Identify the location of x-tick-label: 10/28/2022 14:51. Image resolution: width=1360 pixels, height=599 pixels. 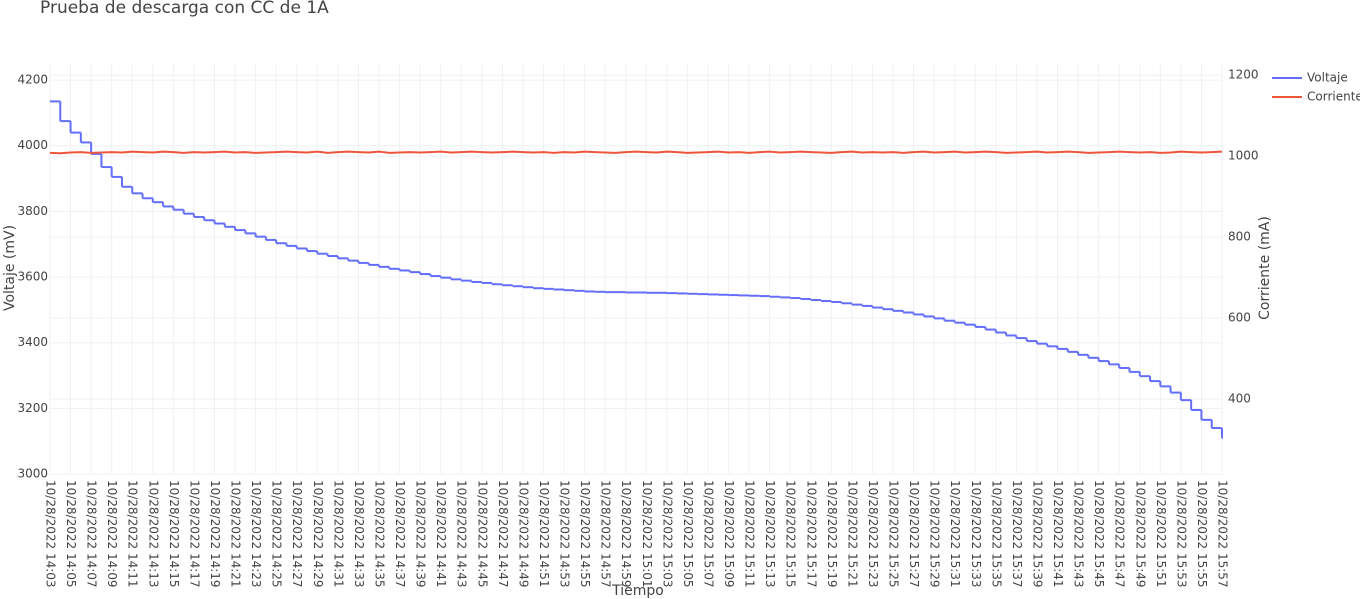
(544, 534).